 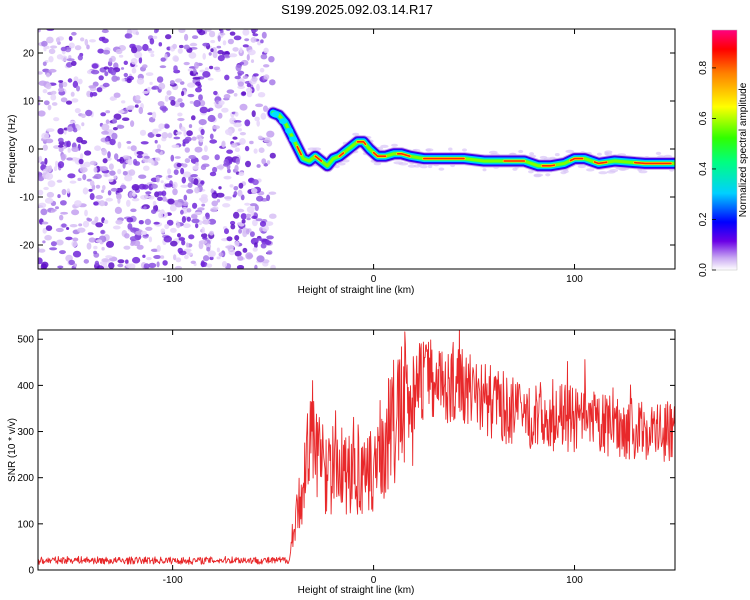 I want to click on y-tick-label: 20, so click(x=29, y=54).